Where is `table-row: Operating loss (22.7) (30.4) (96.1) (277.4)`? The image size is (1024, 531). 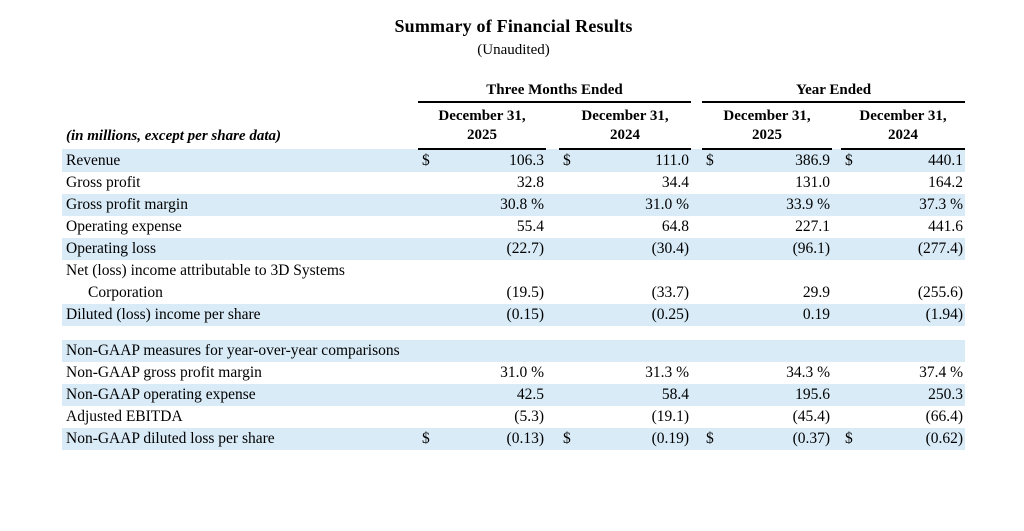 table-row: Operating loss (22.7) (30.4) (96.1) (277.4) is located at coordinates (514, 249).